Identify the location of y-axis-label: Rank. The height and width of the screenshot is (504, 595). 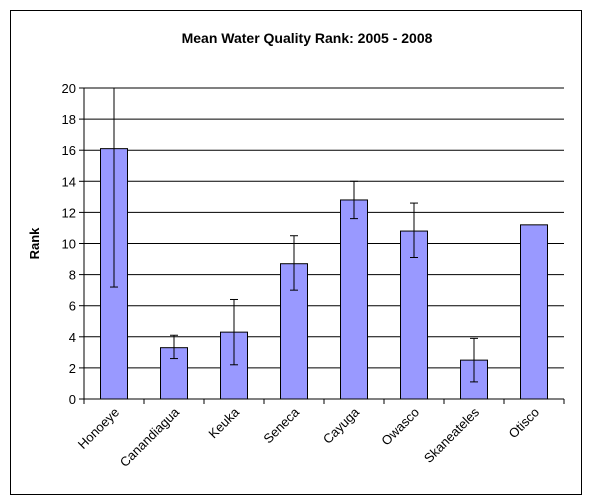
(34, 243).